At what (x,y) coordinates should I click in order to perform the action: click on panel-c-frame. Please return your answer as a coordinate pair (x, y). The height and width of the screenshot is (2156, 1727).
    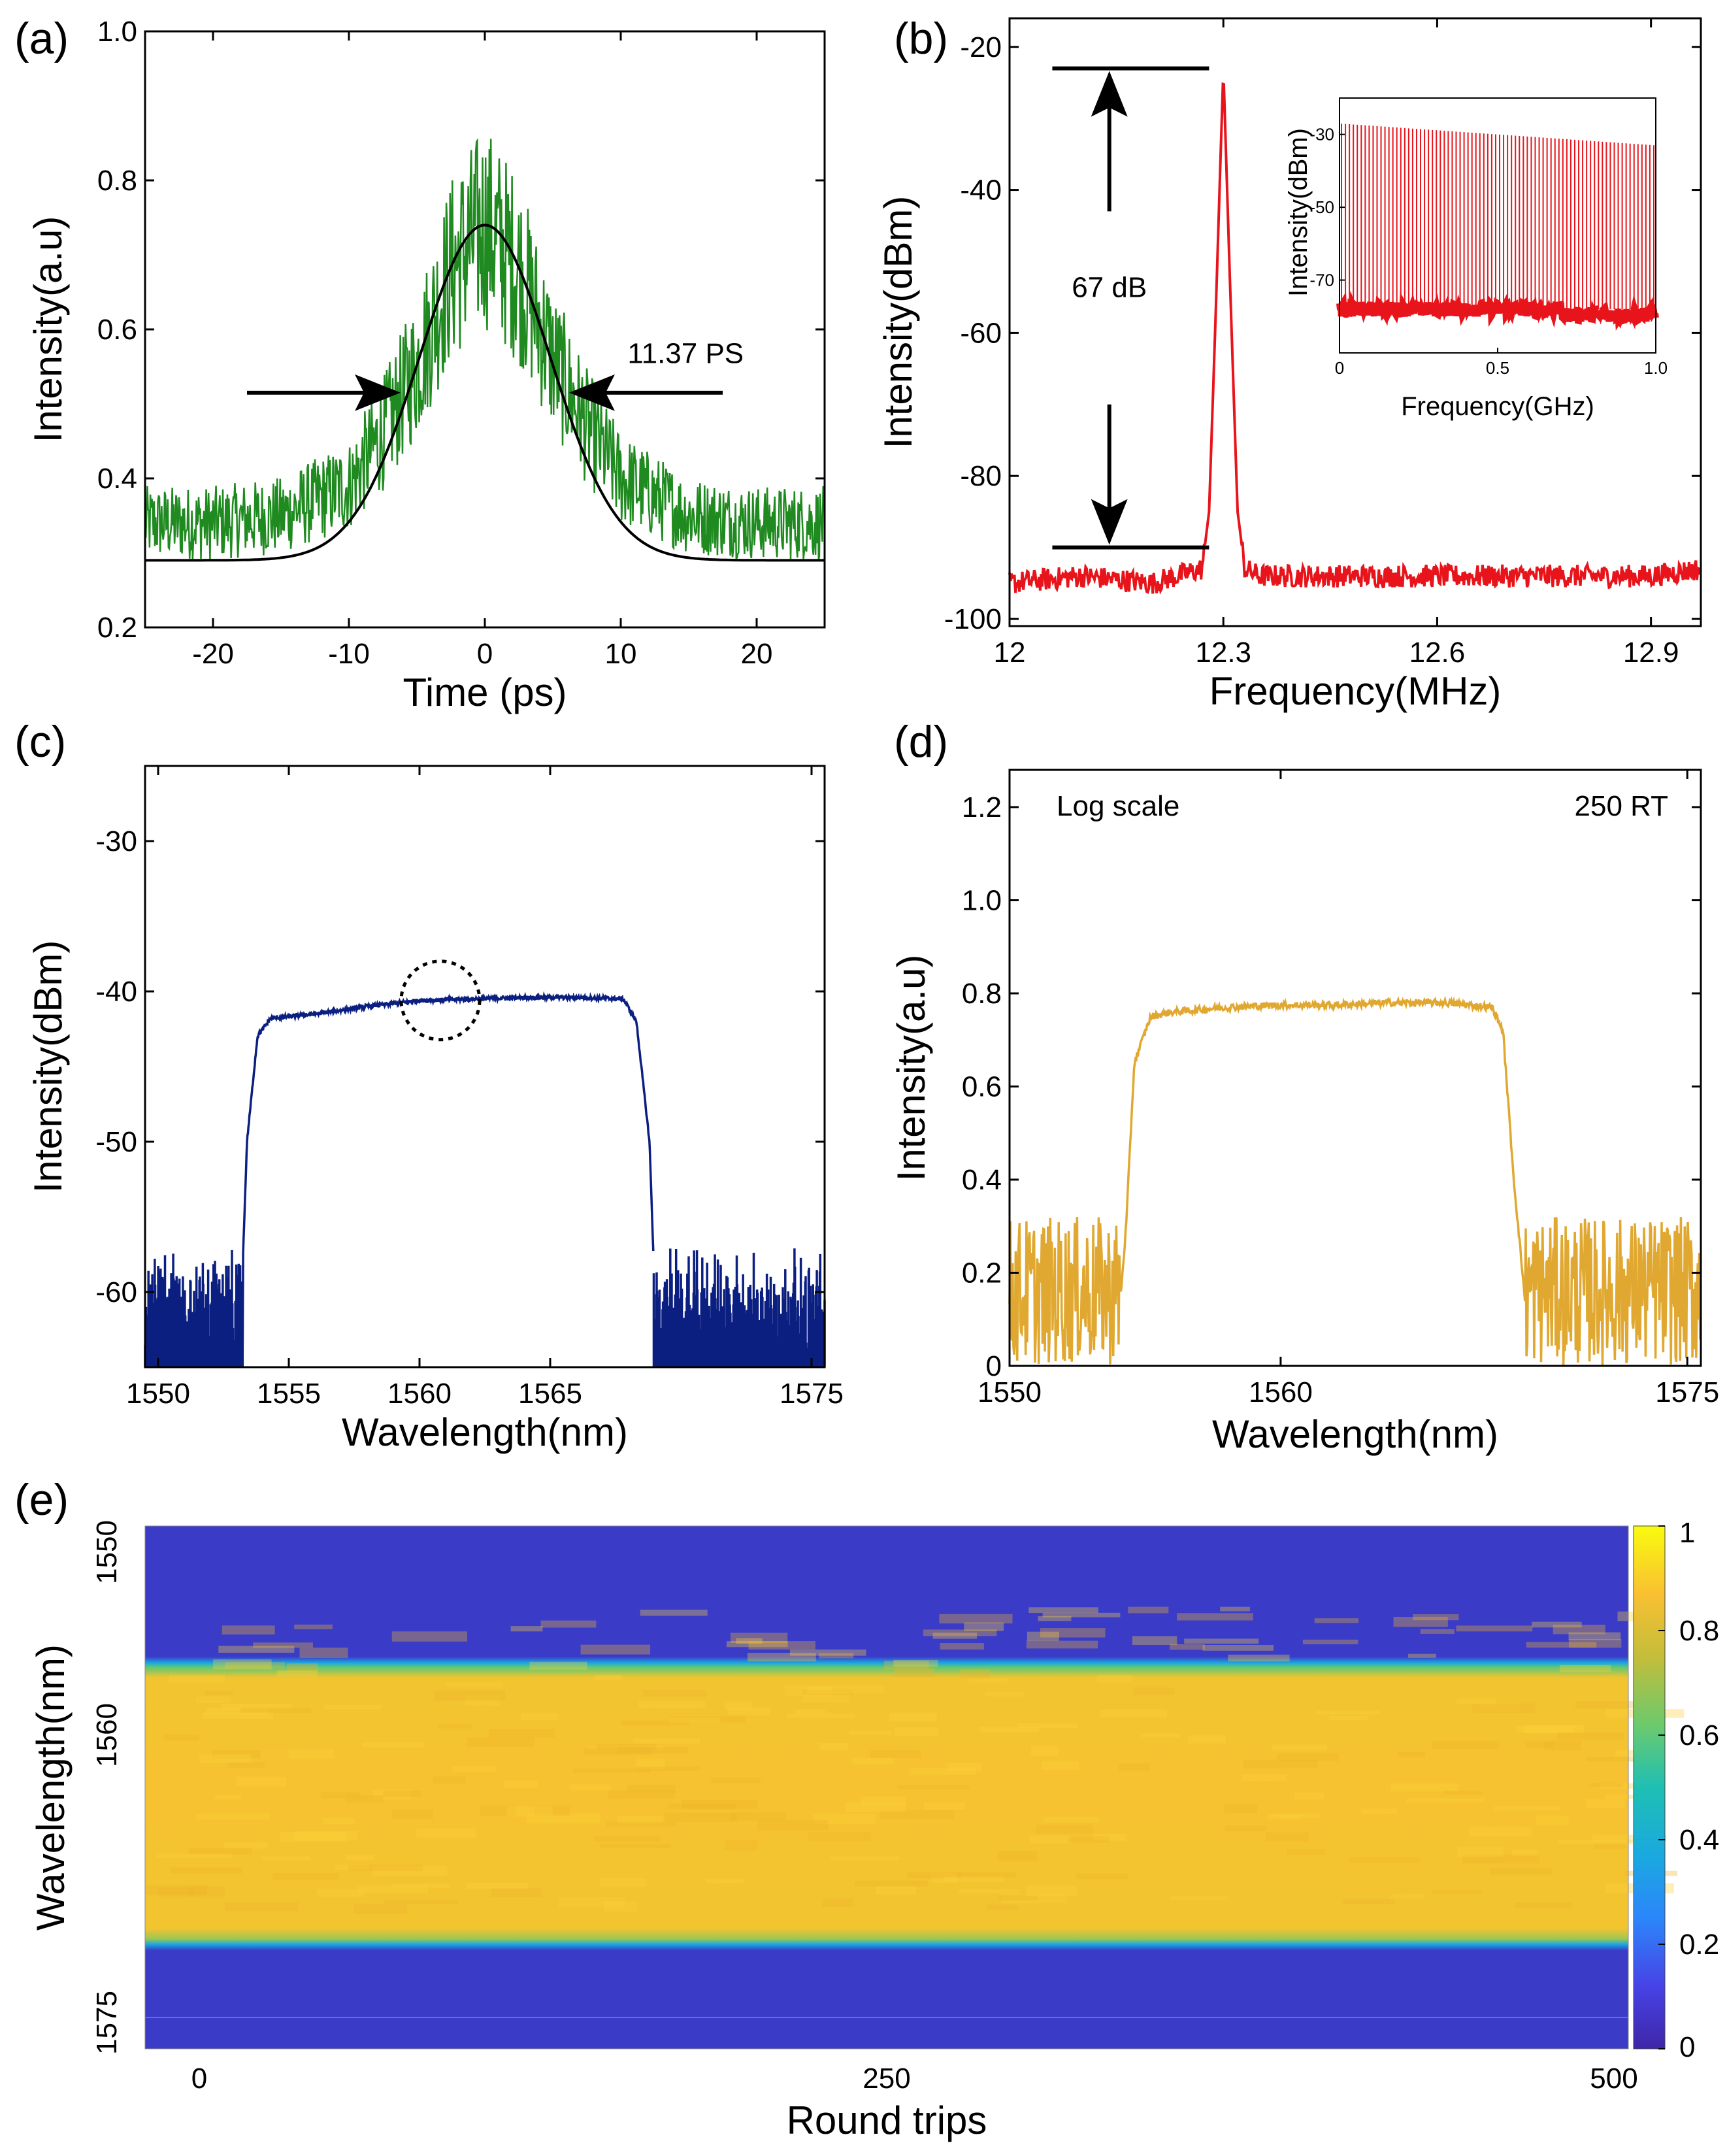
    Looking at the image, I should click on (485, 1066).